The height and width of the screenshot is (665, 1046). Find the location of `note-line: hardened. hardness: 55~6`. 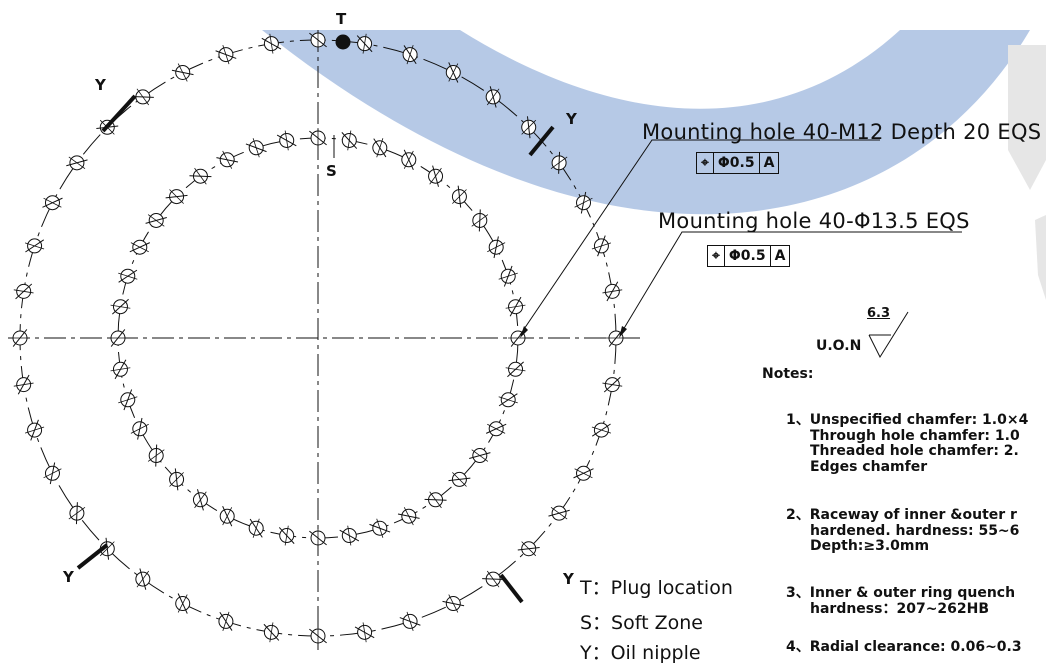

note-line: hardened. hardness: 55~6 is located at coordinates (915, 530).